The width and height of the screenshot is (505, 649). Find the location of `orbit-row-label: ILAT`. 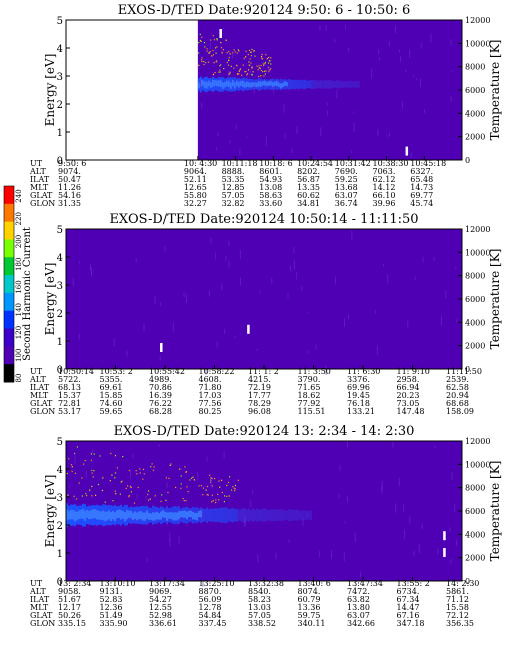

orbit-row-label: ILAT is located at coordinates (40, 387).